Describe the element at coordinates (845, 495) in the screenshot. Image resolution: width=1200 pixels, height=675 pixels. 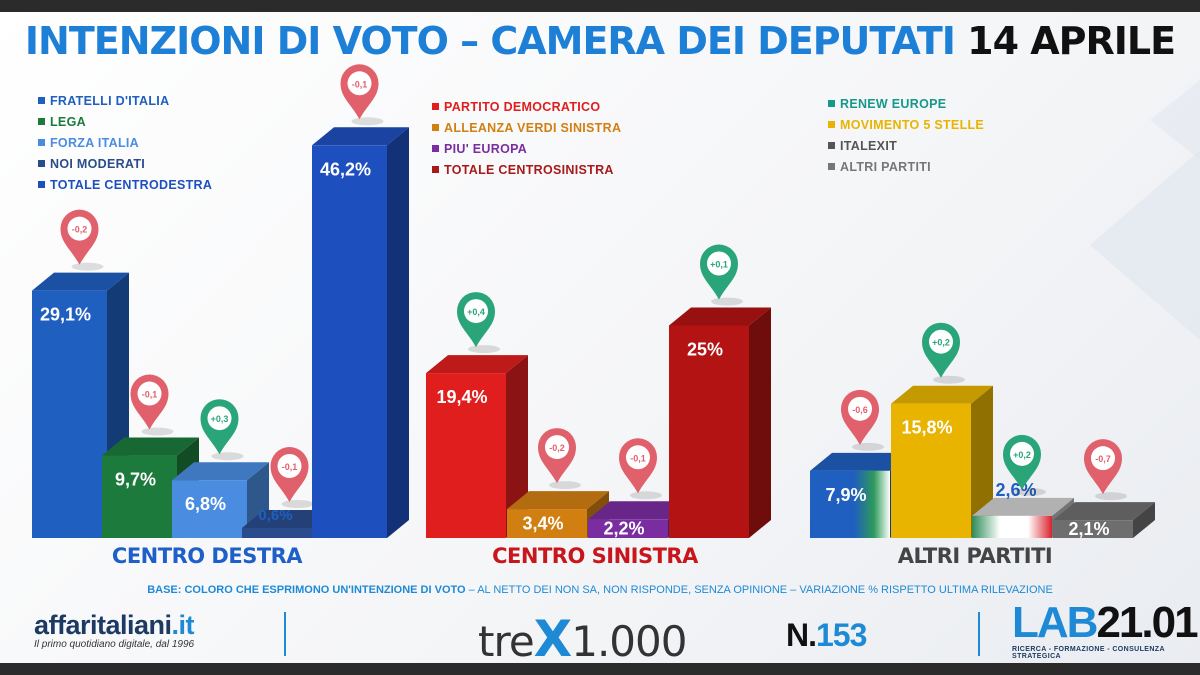
I see `bar-value-label: 7,9%` at that location.